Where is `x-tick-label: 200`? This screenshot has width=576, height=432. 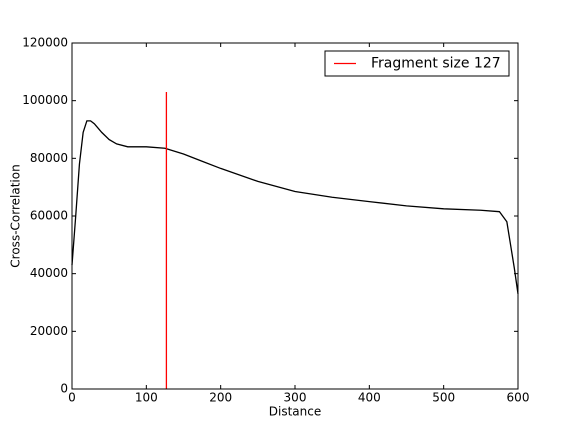 x-tick-label: 200 is located at coordinates (220, 398).